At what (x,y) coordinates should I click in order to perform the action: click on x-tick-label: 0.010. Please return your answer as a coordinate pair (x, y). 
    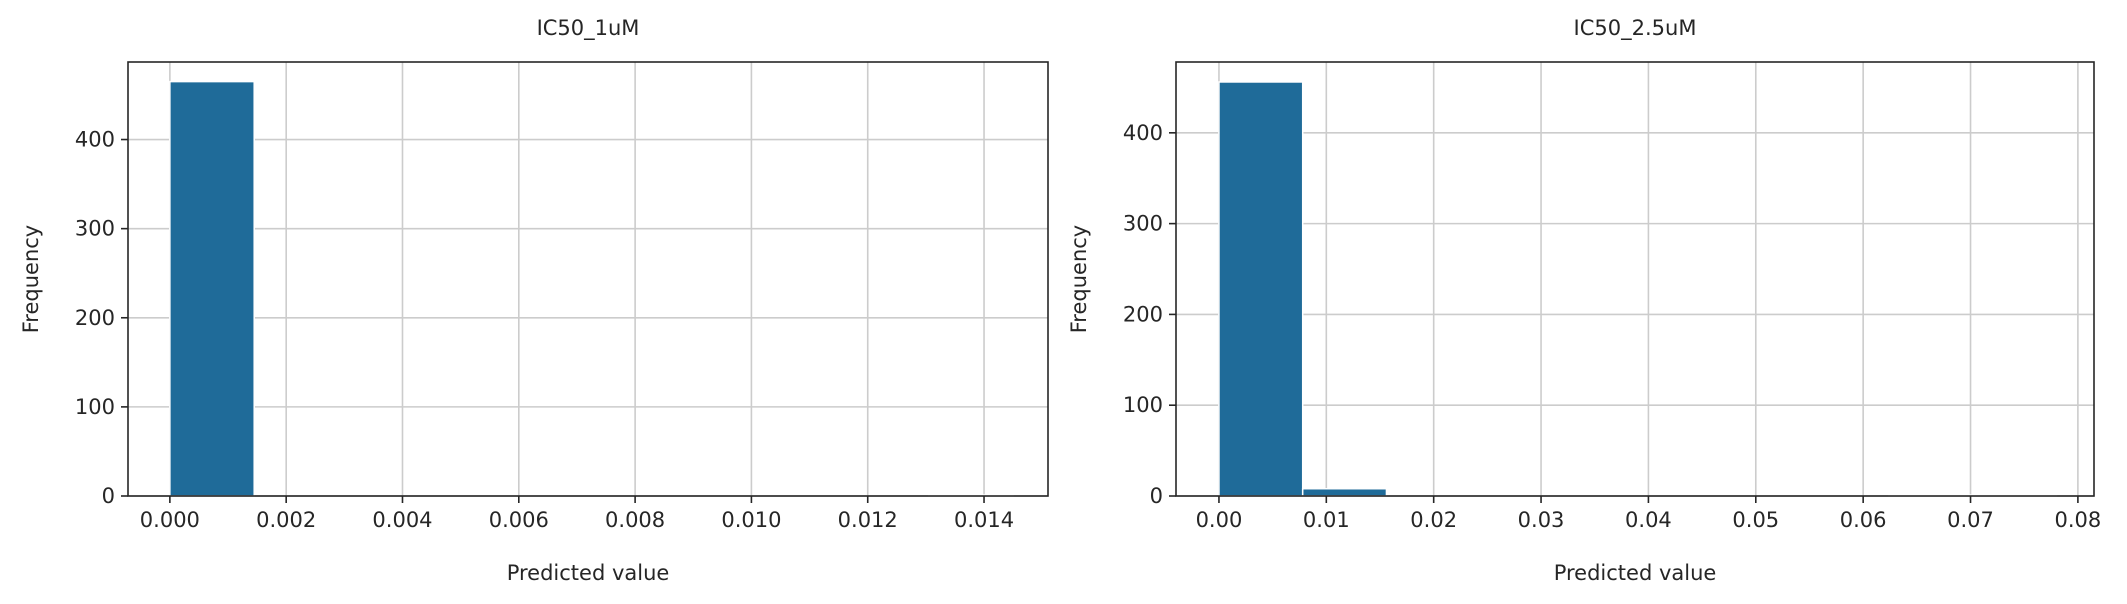
    Looking at the image, I should click on (751, 520).